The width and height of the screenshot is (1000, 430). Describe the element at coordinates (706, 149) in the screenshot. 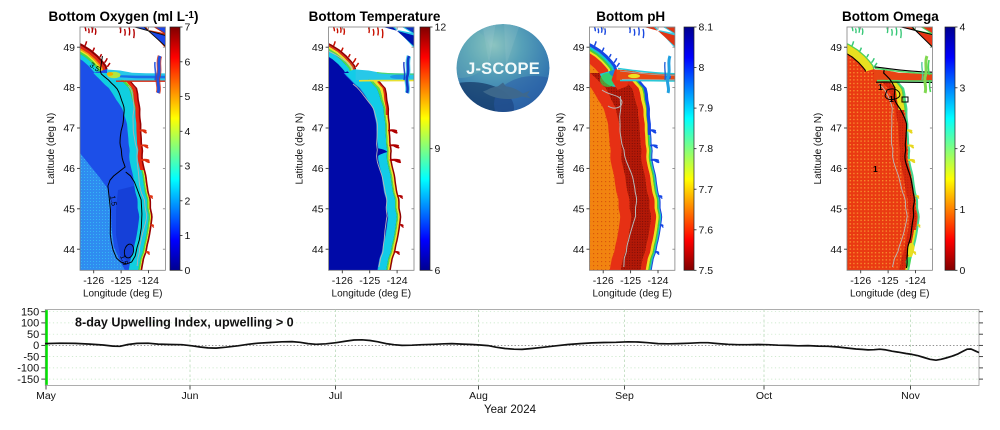

I see `svg-text: 7.8` at that location.